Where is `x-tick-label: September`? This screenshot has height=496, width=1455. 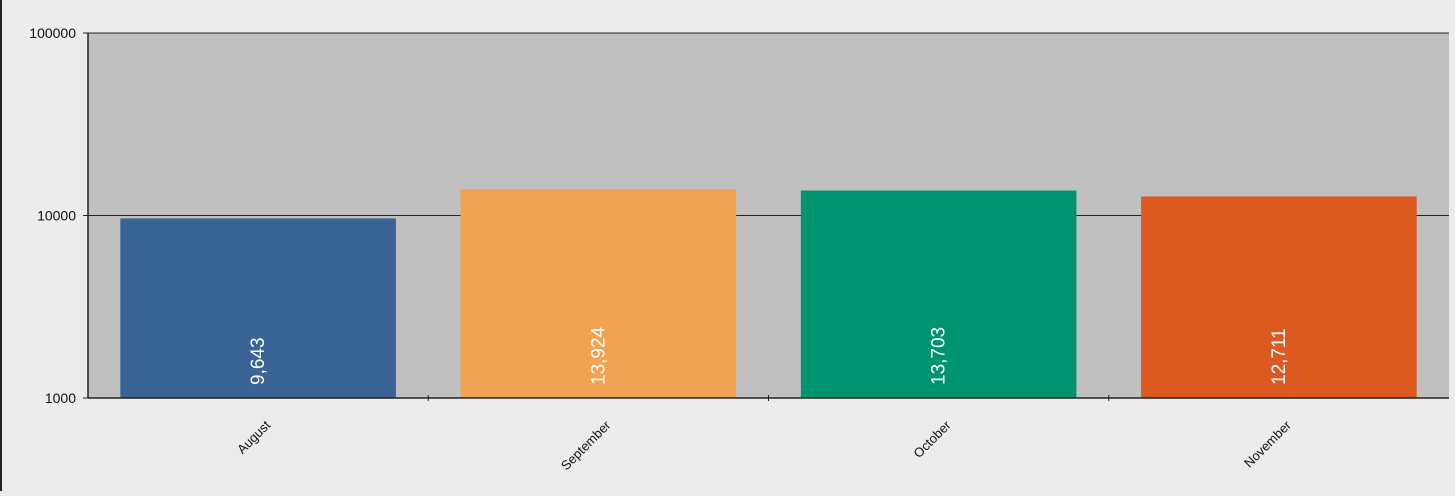 x-tick-label: September is located at coordinates (586, 445).